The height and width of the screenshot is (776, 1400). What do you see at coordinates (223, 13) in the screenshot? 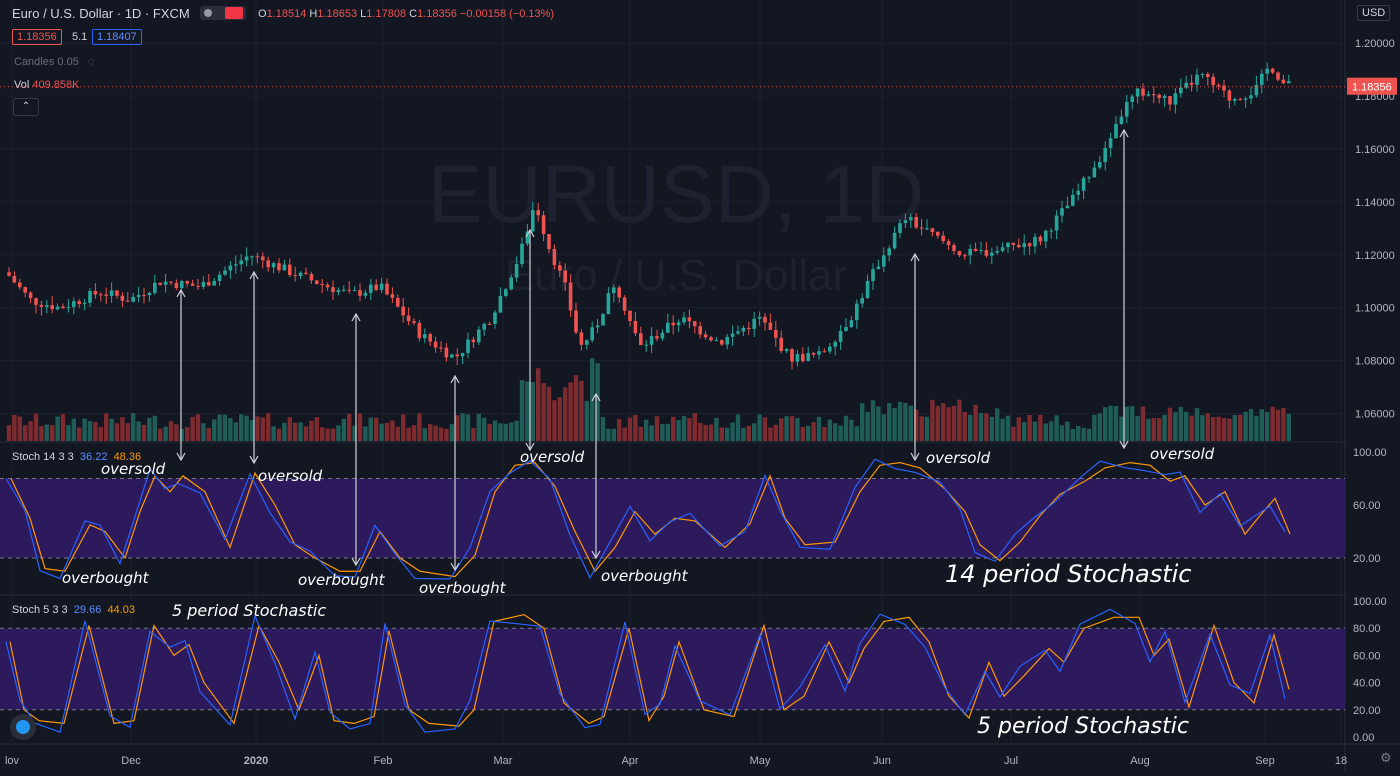
I see `session-toggle` at bounding box center [223, 13].